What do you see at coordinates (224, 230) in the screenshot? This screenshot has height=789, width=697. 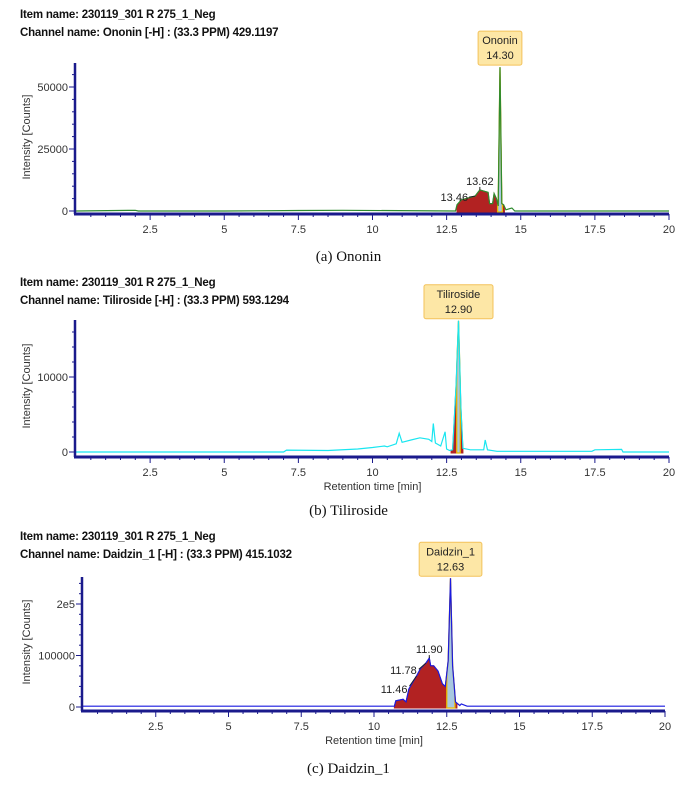 I see `panel-a-x-tick-label: 5` at bounding box center [224, 230].